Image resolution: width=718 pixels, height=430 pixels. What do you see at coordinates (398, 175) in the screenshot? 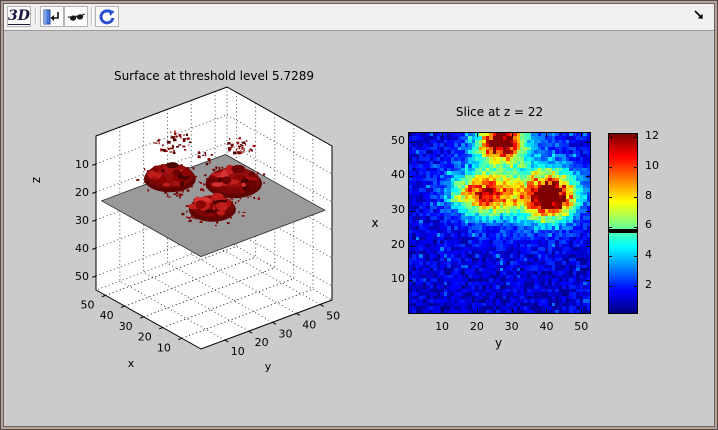
I see `slice-y-tick-label: 40` at bounding box center [398, 175].